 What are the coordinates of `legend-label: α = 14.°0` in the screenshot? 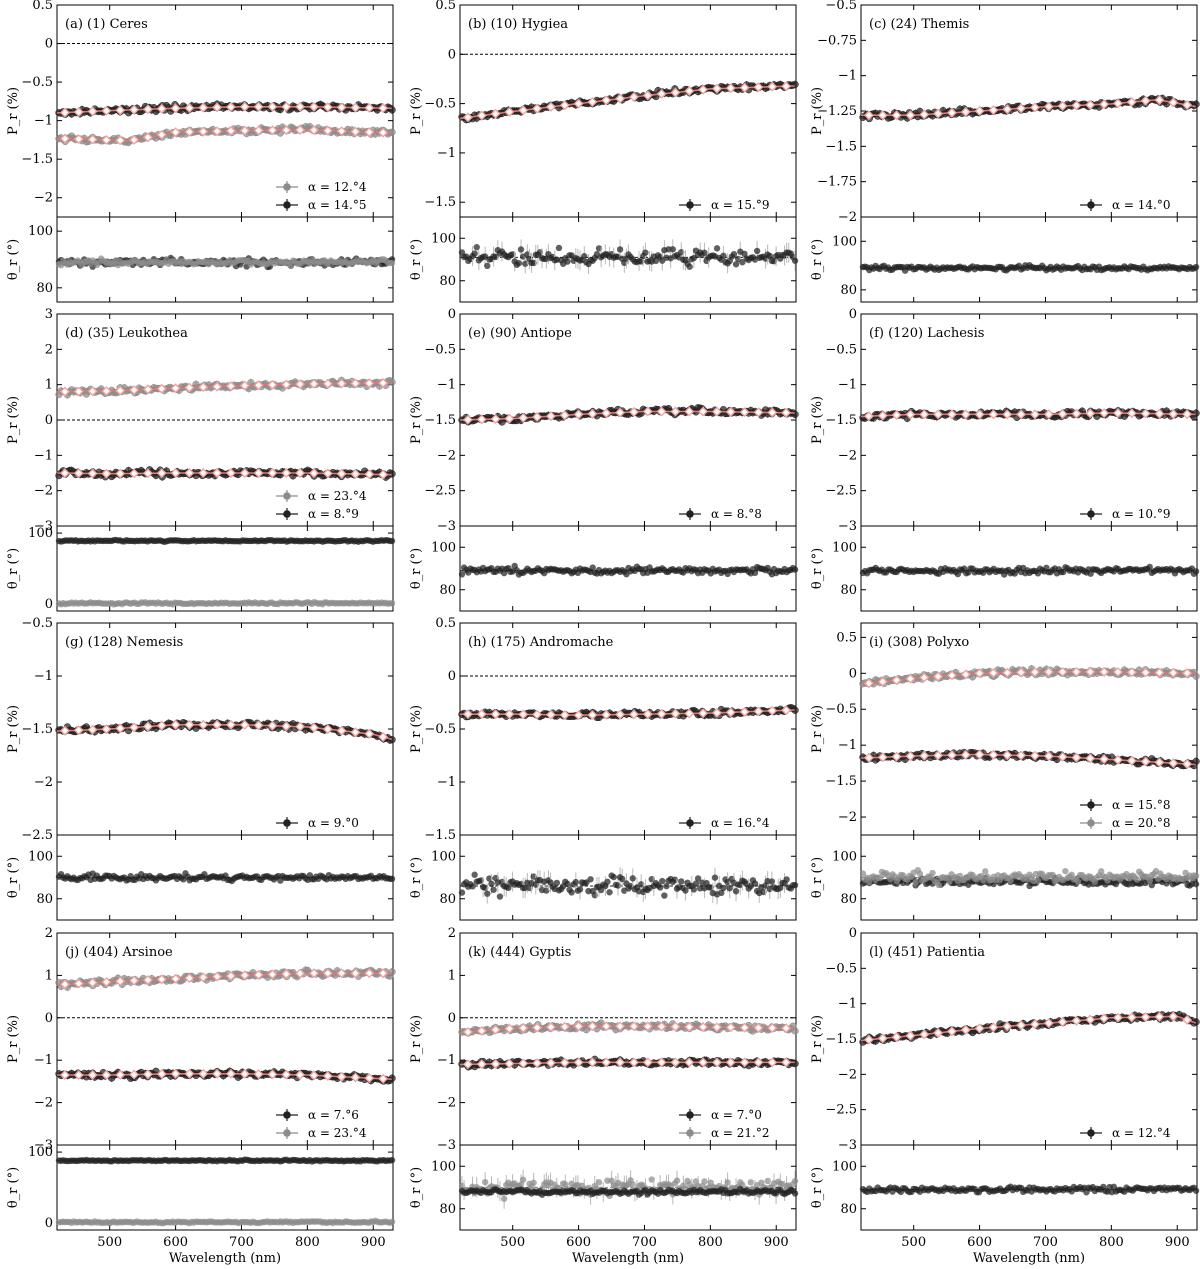 It's located at (1141, 205).